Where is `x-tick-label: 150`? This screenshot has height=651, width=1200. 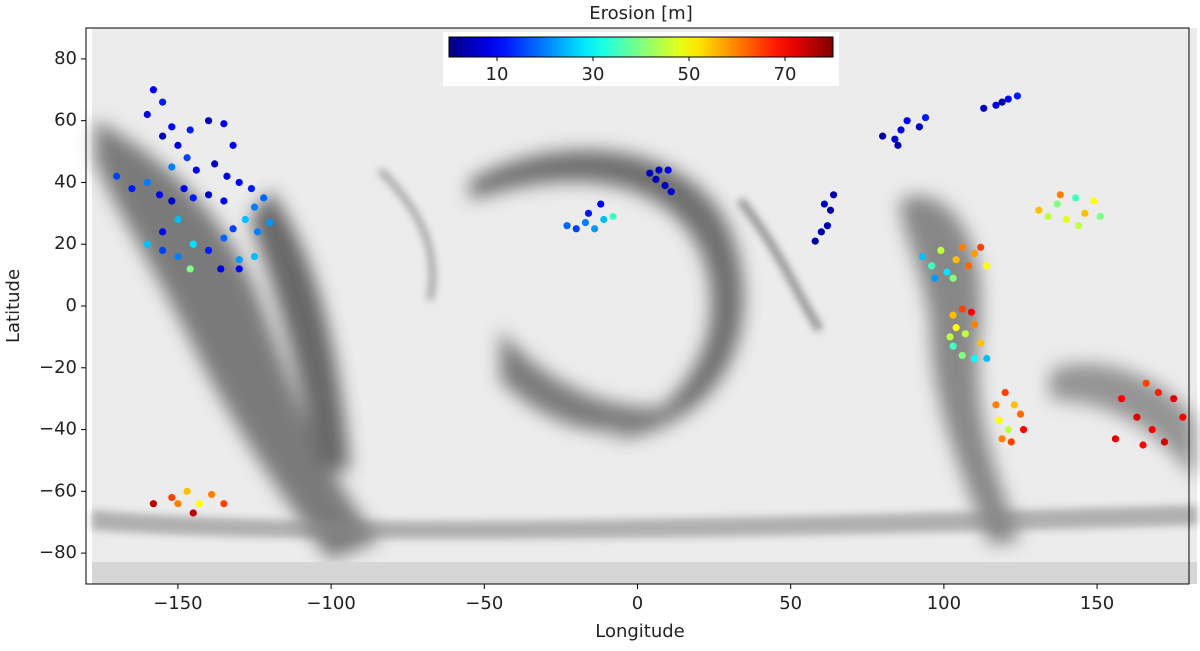
x-tick-label: 150 is located at coordinates (1097, 603).